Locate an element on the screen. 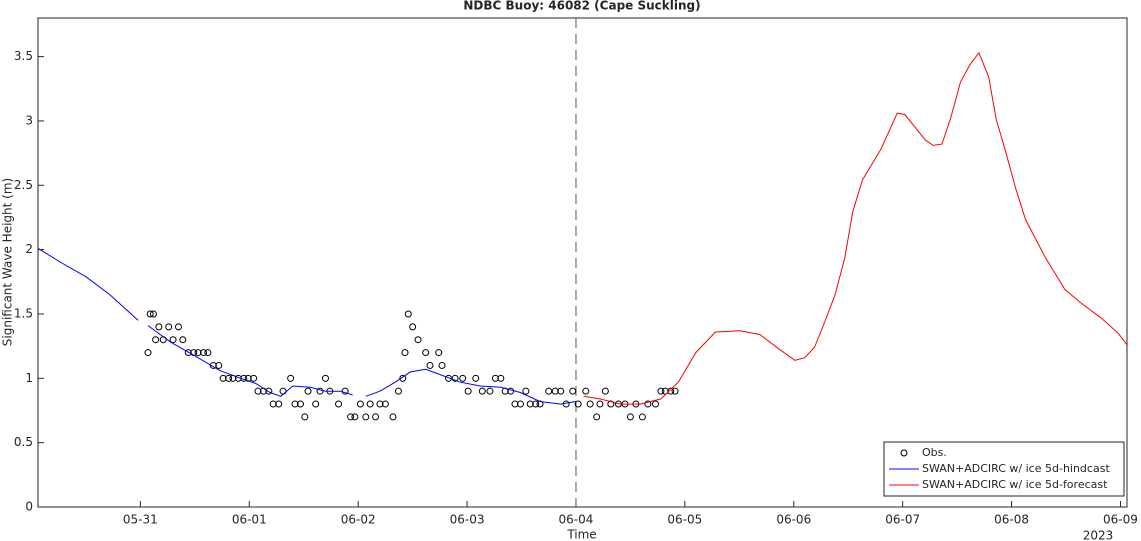 This screenshot has width=1141, height=541. x-tick-label: 06-05 is located at coordinates (684, 520).